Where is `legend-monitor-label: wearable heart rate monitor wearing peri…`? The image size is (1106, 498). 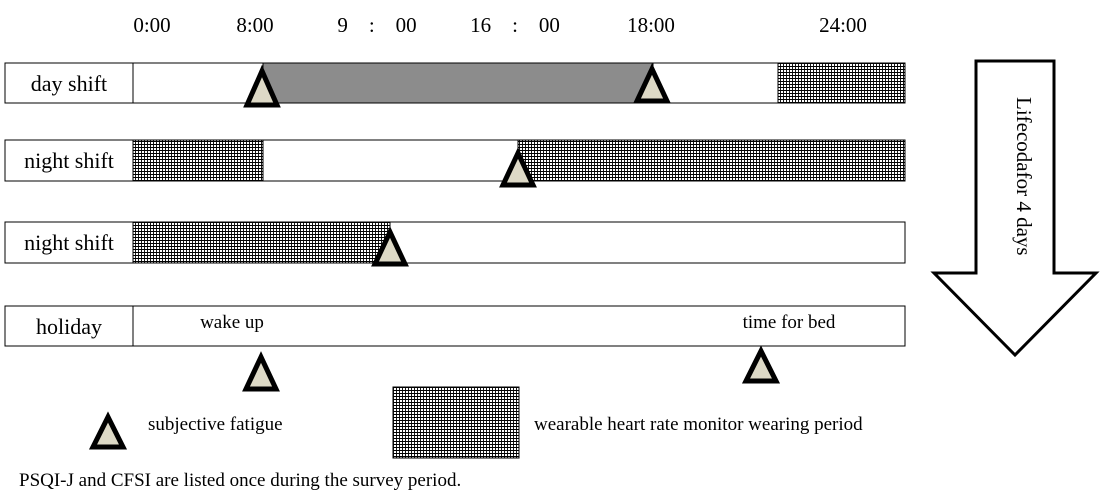 legend-monitor-label: wearable heart rate monitor wearing peri… is located at coordinates (698, 424).